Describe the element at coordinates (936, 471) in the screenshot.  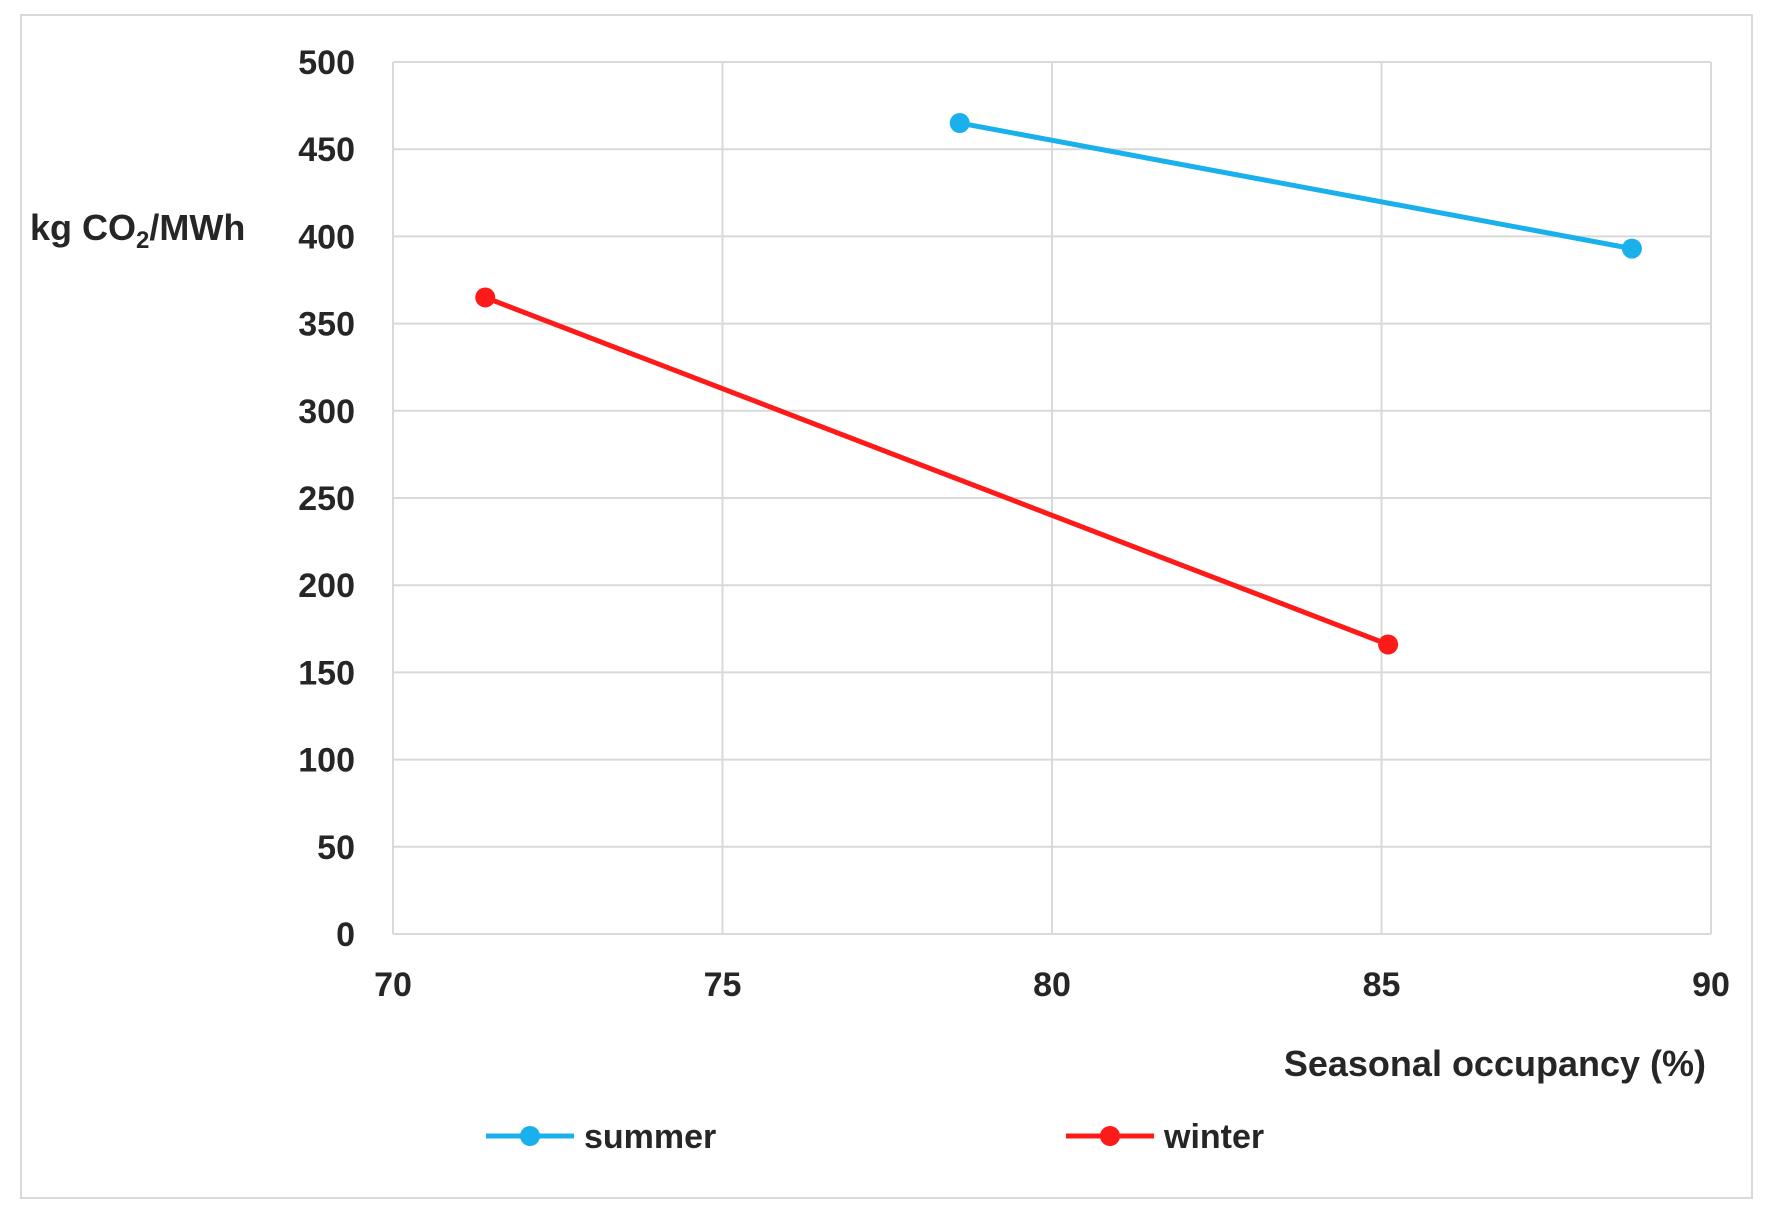
I see `series-line-winter` at that location.